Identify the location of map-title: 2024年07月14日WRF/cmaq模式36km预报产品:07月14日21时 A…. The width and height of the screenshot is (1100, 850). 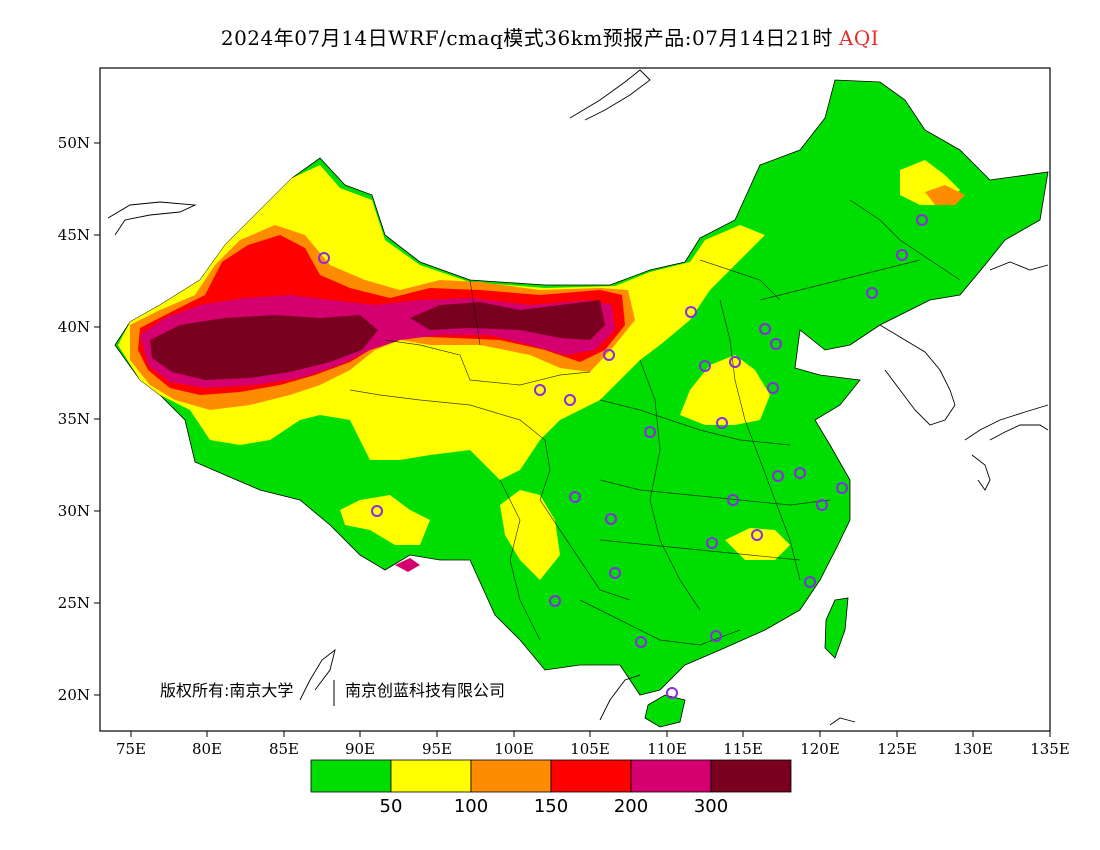
(550, 36).